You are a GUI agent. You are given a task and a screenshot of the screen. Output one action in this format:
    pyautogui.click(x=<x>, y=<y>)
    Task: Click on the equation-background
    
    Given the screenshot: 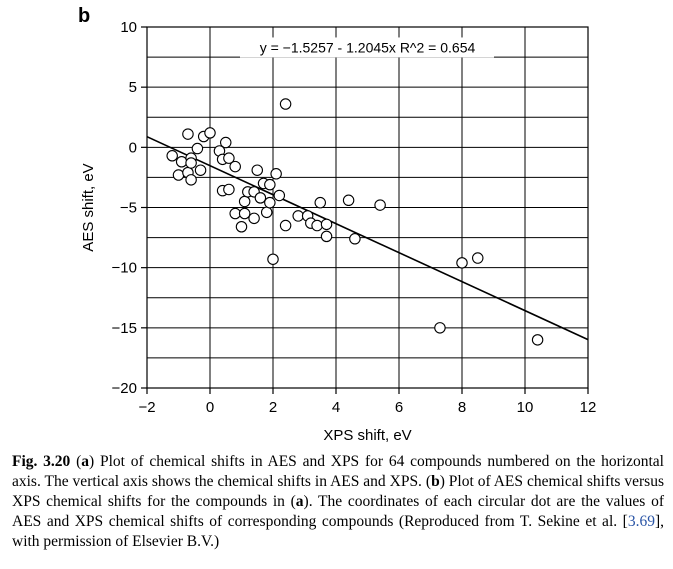 What is the action you would take?
    pyautogui.click(x=367, y=47)
    